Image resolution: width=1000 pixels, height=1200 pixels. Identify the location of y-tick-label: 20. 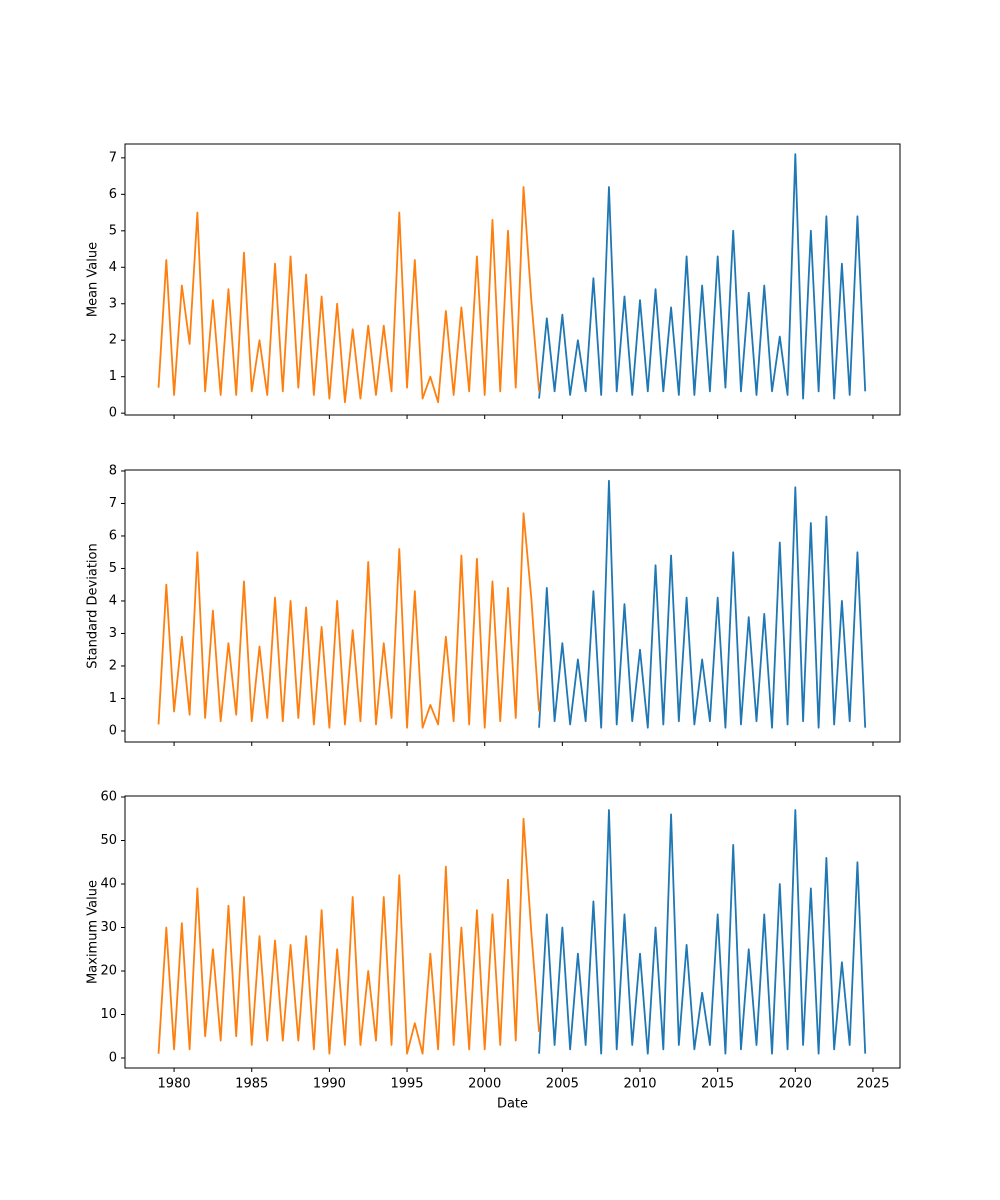
(108, 970).